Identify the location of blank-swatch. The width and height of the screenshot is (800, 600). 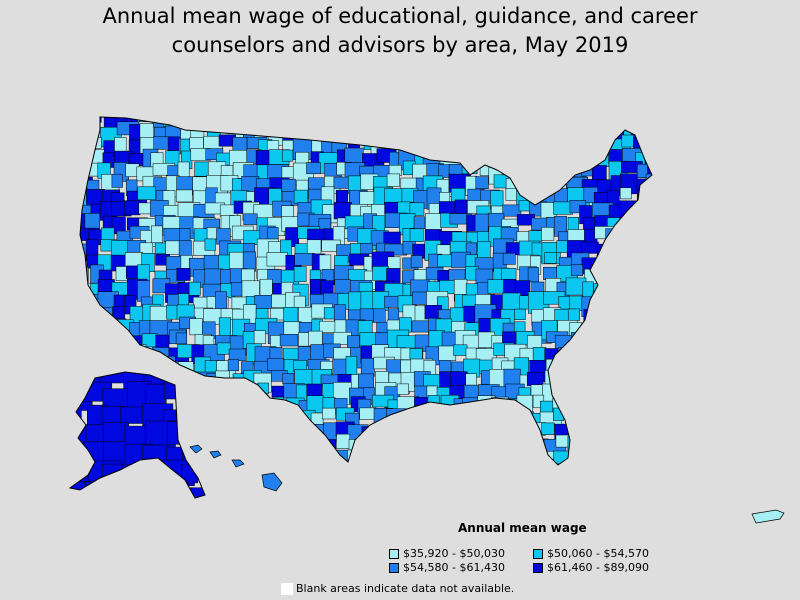
(287, 588).